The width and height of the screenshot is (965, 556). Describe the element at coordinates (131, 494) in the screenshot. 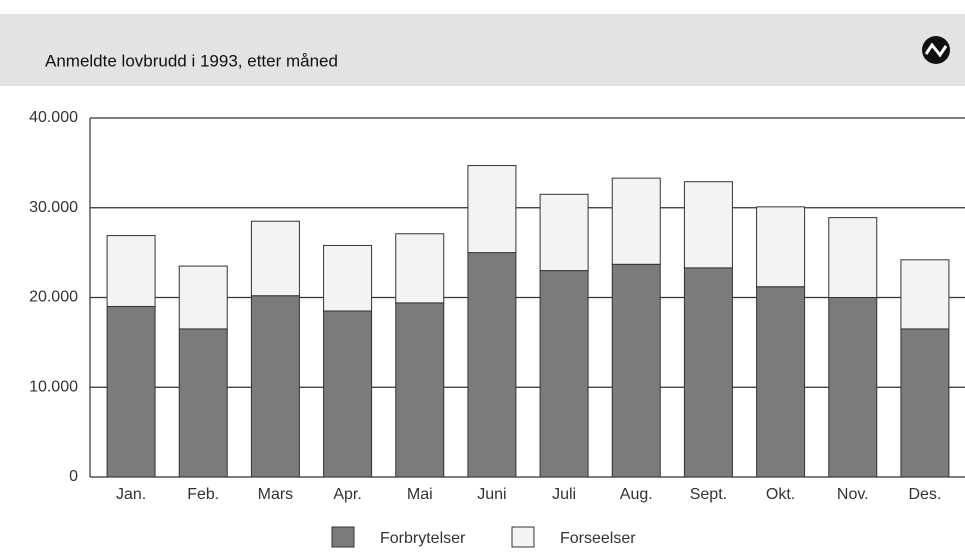

I see `x-tick-label: Jan.` at that location.